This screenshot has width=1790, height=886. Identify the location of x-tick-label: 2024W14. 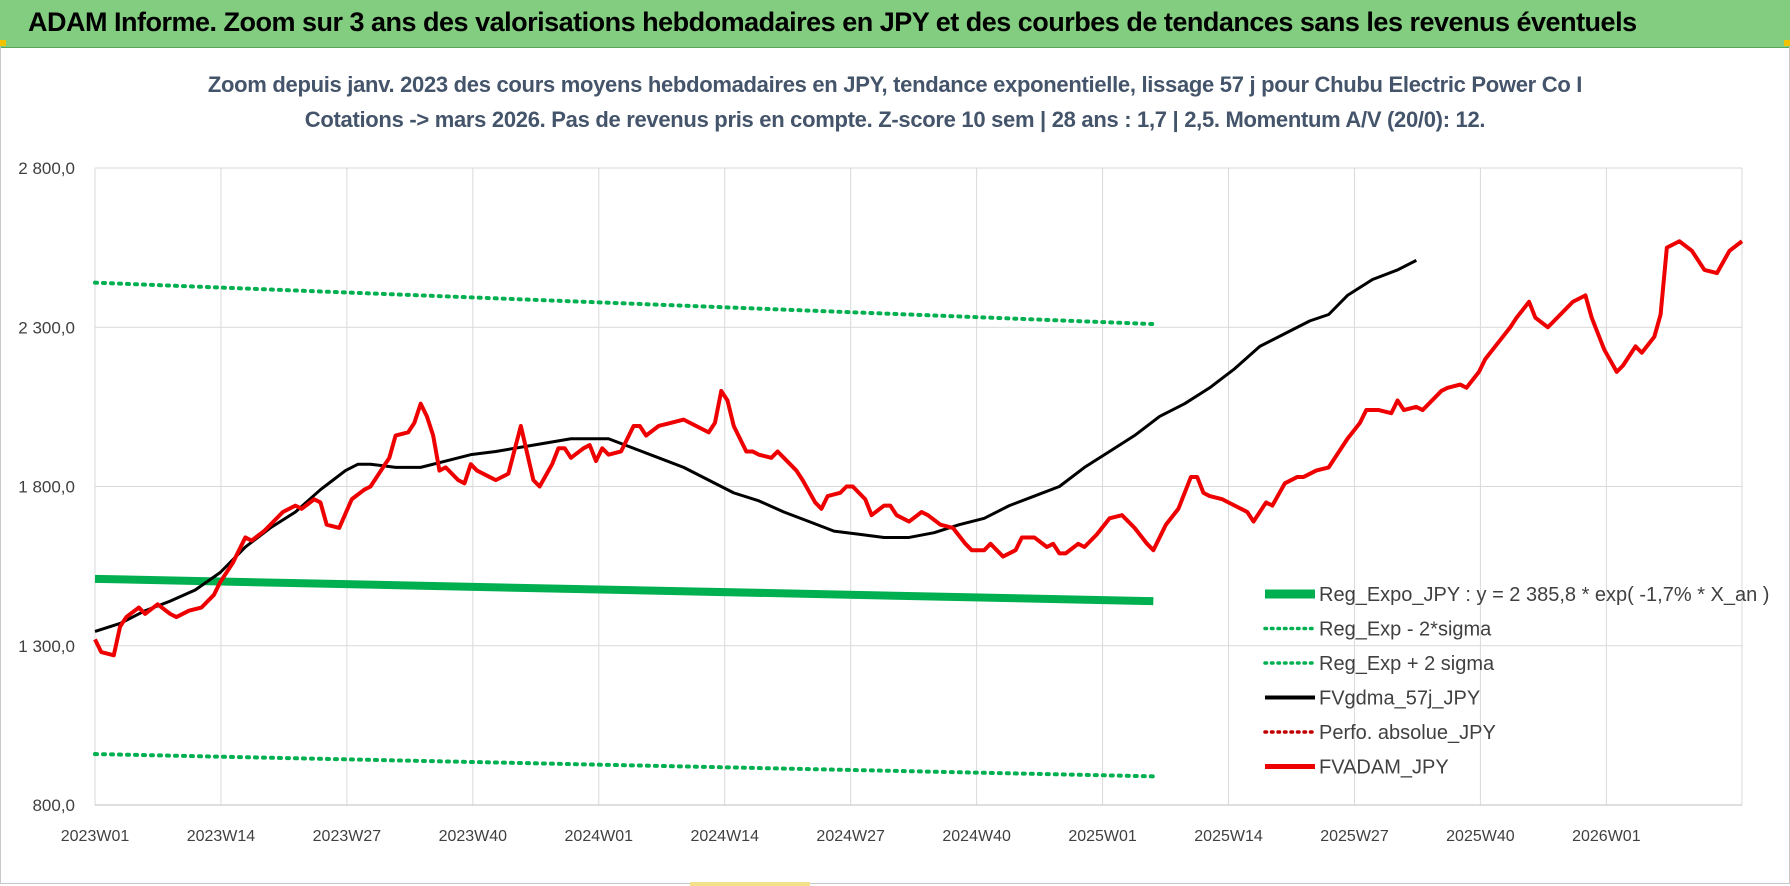
(724, 836).